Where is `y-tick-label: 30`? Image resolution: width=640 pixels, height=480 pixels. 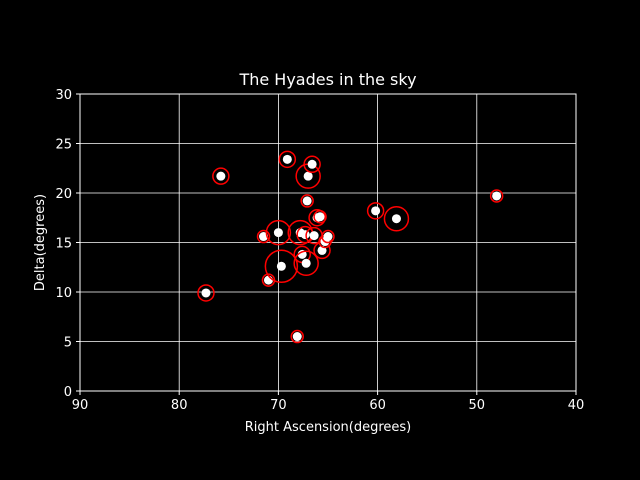 y-tick-label: 30 is located at coordinates (63, 95).